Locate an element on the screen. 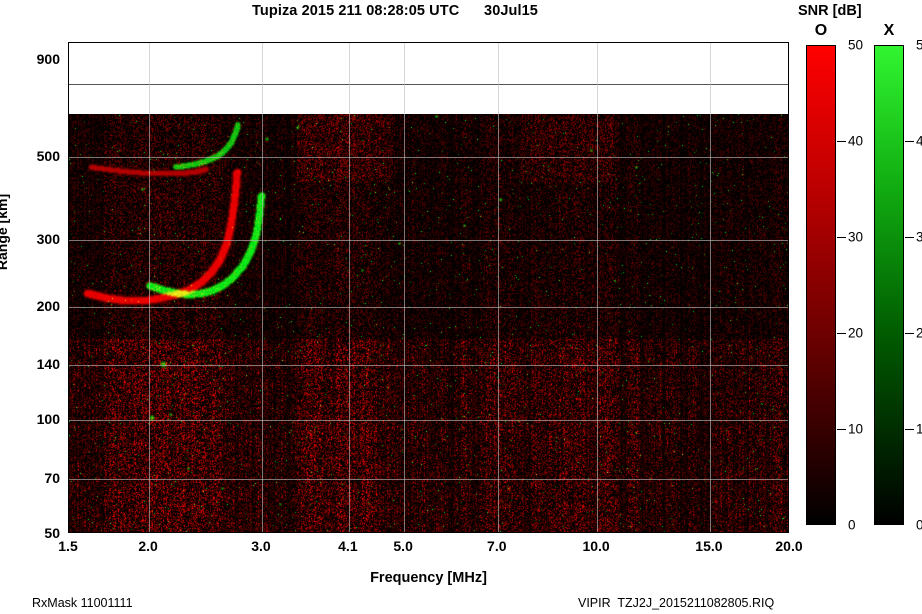 The width and height of the screenshot is (922, 614). colorbar-o-mode-label: O is located at coordinates (821, 30).